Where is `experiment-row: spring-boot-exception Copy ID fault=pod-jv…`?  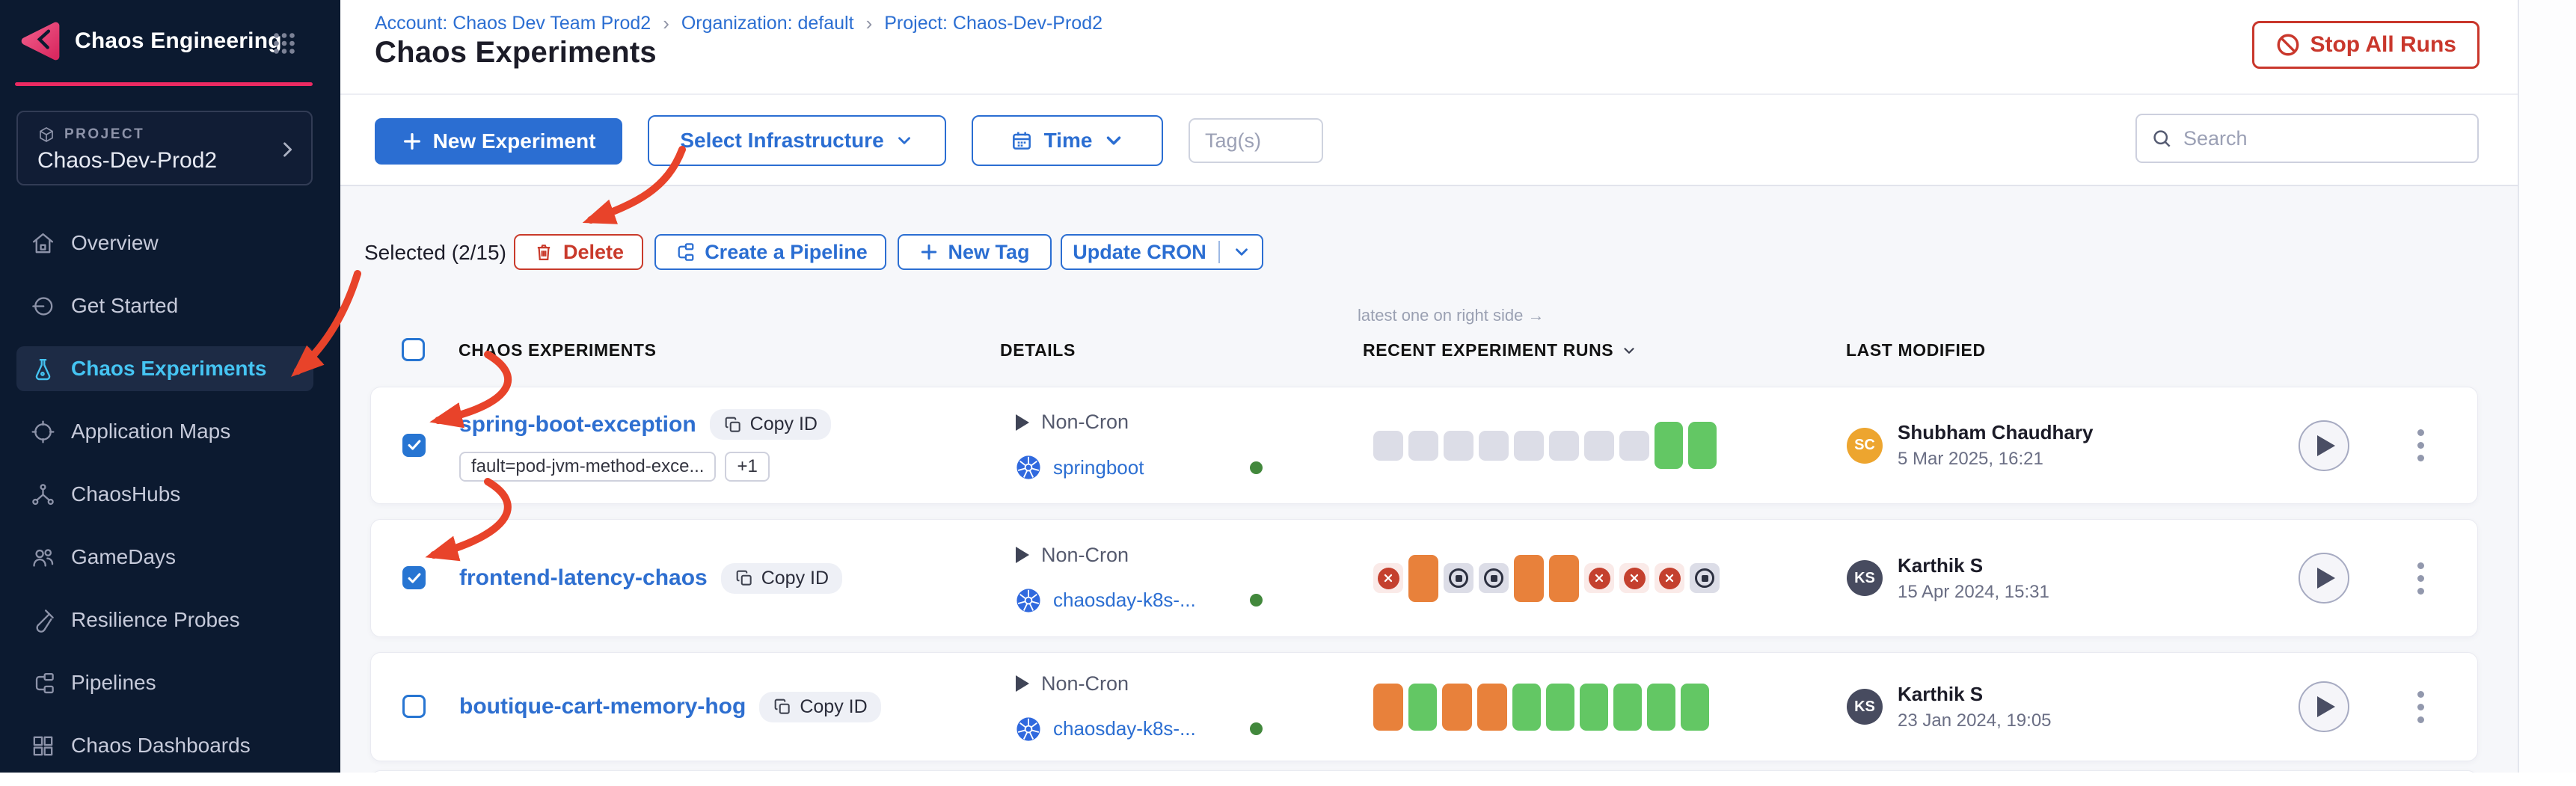 experiment-row: spring-boot-exception Copy ID fault=pod-jv… is located at coordinates (1424, 445).